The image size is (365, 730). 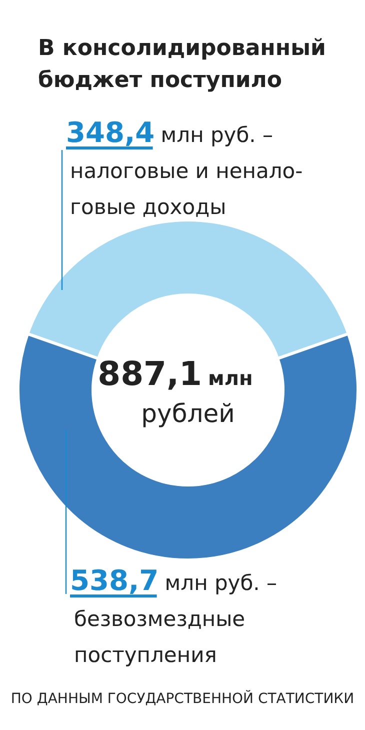 I want to click on text: ПО ДАННЫМ ГОСУДАРСТВЕННОЙ СТАТИСТИКИ, so click(x=182, y=698).